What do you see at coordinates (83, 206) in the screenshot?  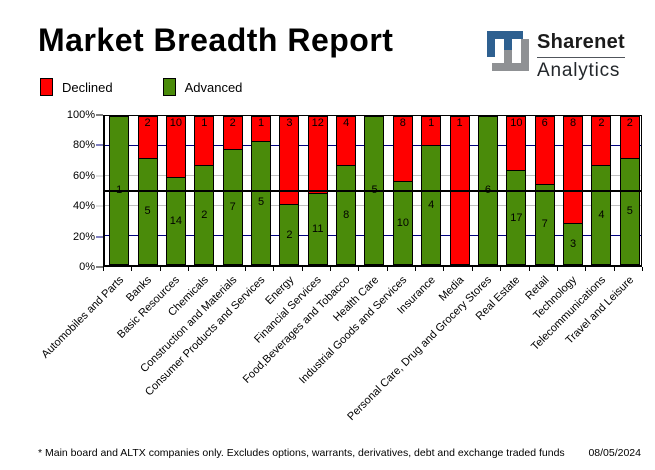 I see `y-axis-label: 40%` at bounding box center [83, 206].